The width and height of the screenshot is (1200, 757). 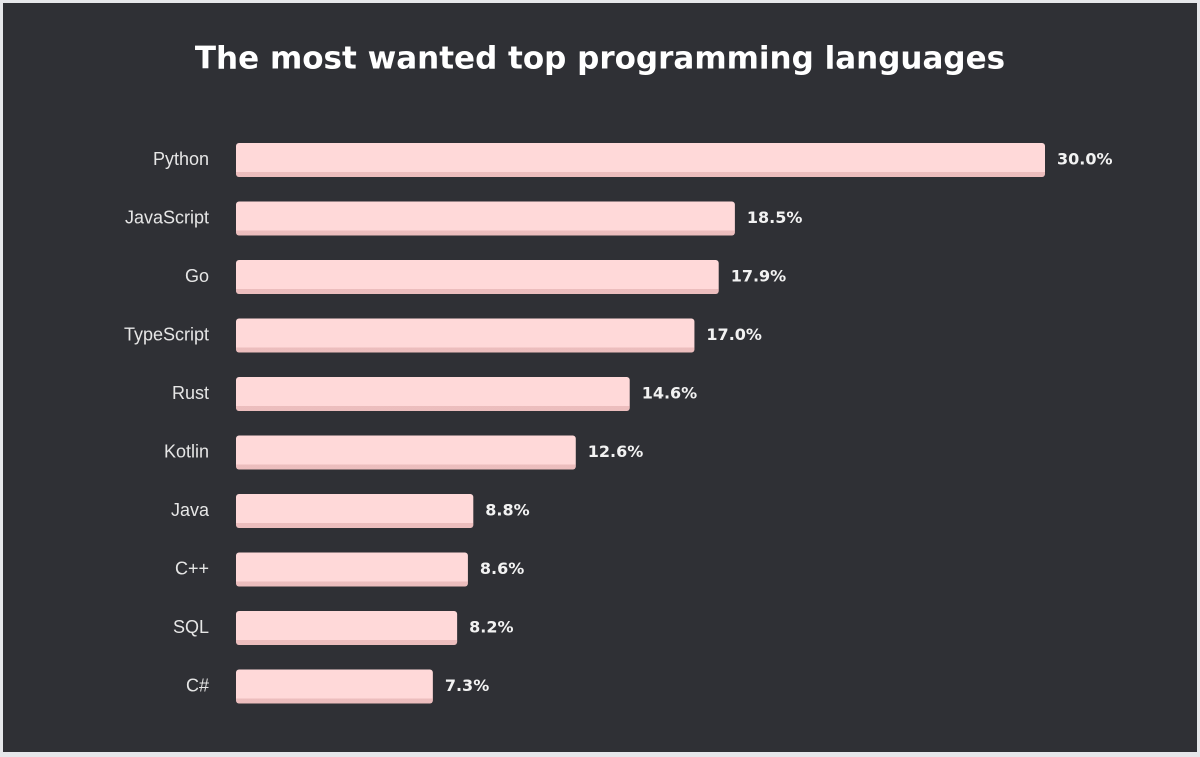 What do you see at coordinates (166, 334) in the screenshot?
I see `category-label: TypeScript` at bounding box center [166, 334].